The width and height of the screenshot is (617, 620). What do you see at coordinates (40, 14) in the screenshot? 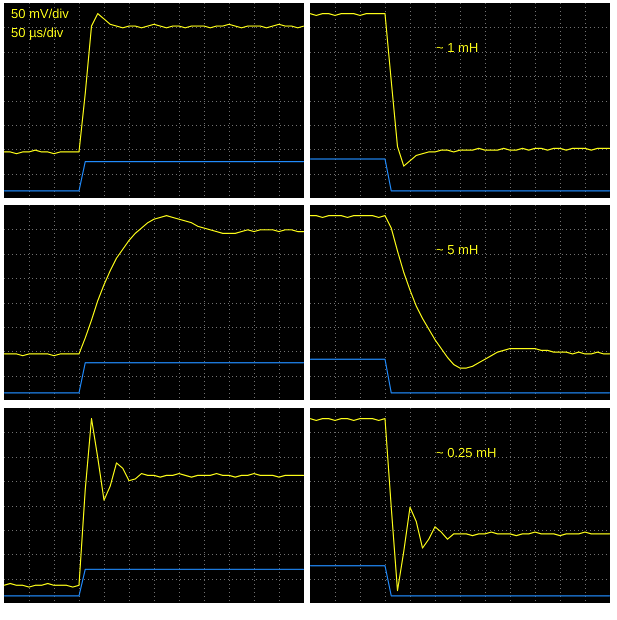
I see `annotation: 50 mV/div` at bounding box center [40, 14].